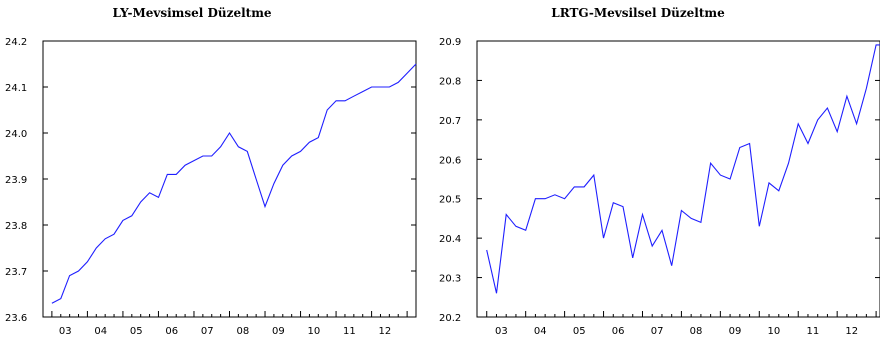 This screenshot has width=880, height=345. Describe the element at coordinates (450, 279) in the screenshot. I see `y-tick-label: 20.3` at that location.